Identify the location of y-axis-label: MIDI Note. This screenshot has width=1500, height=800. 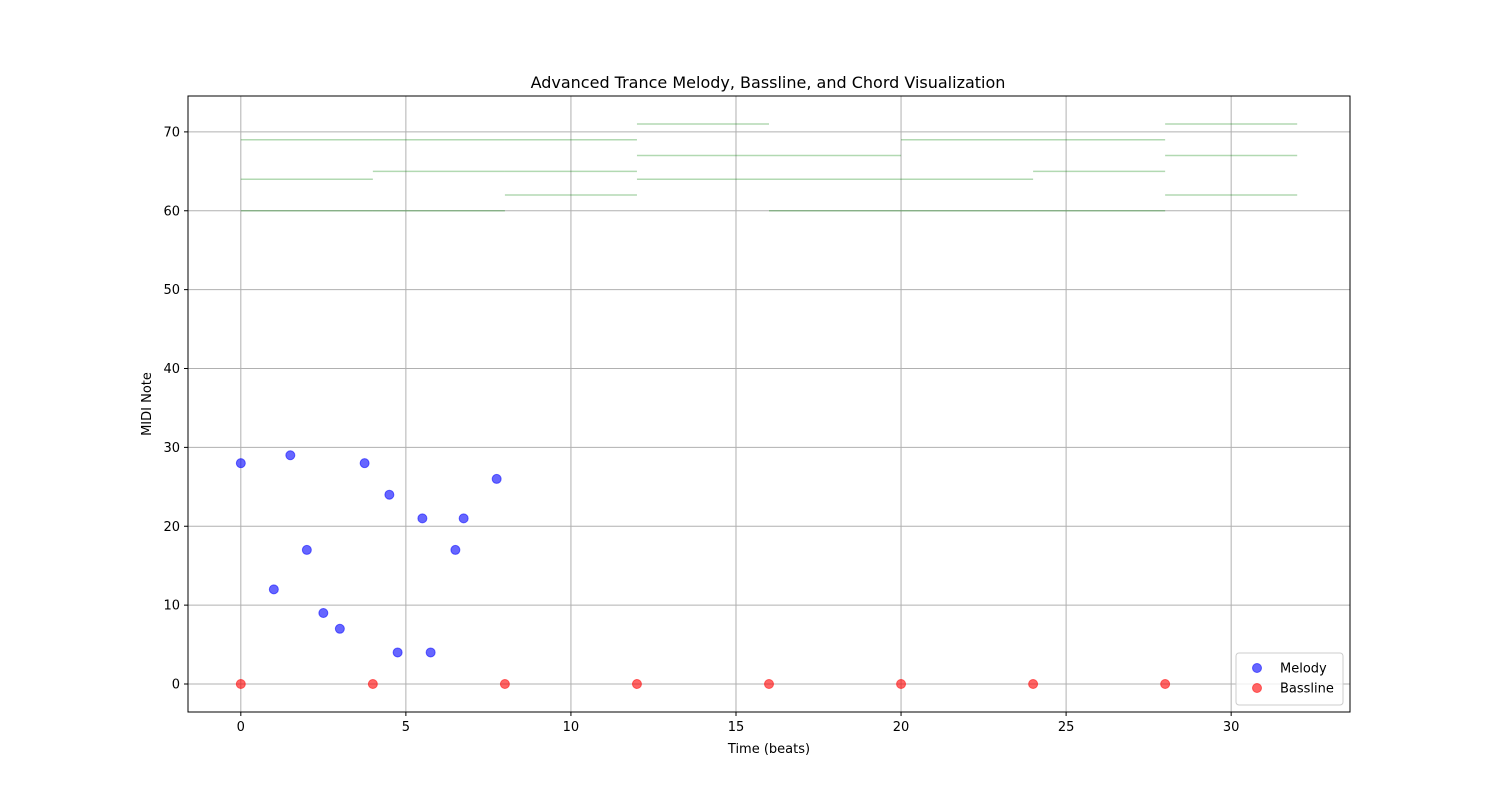
(147, 404).